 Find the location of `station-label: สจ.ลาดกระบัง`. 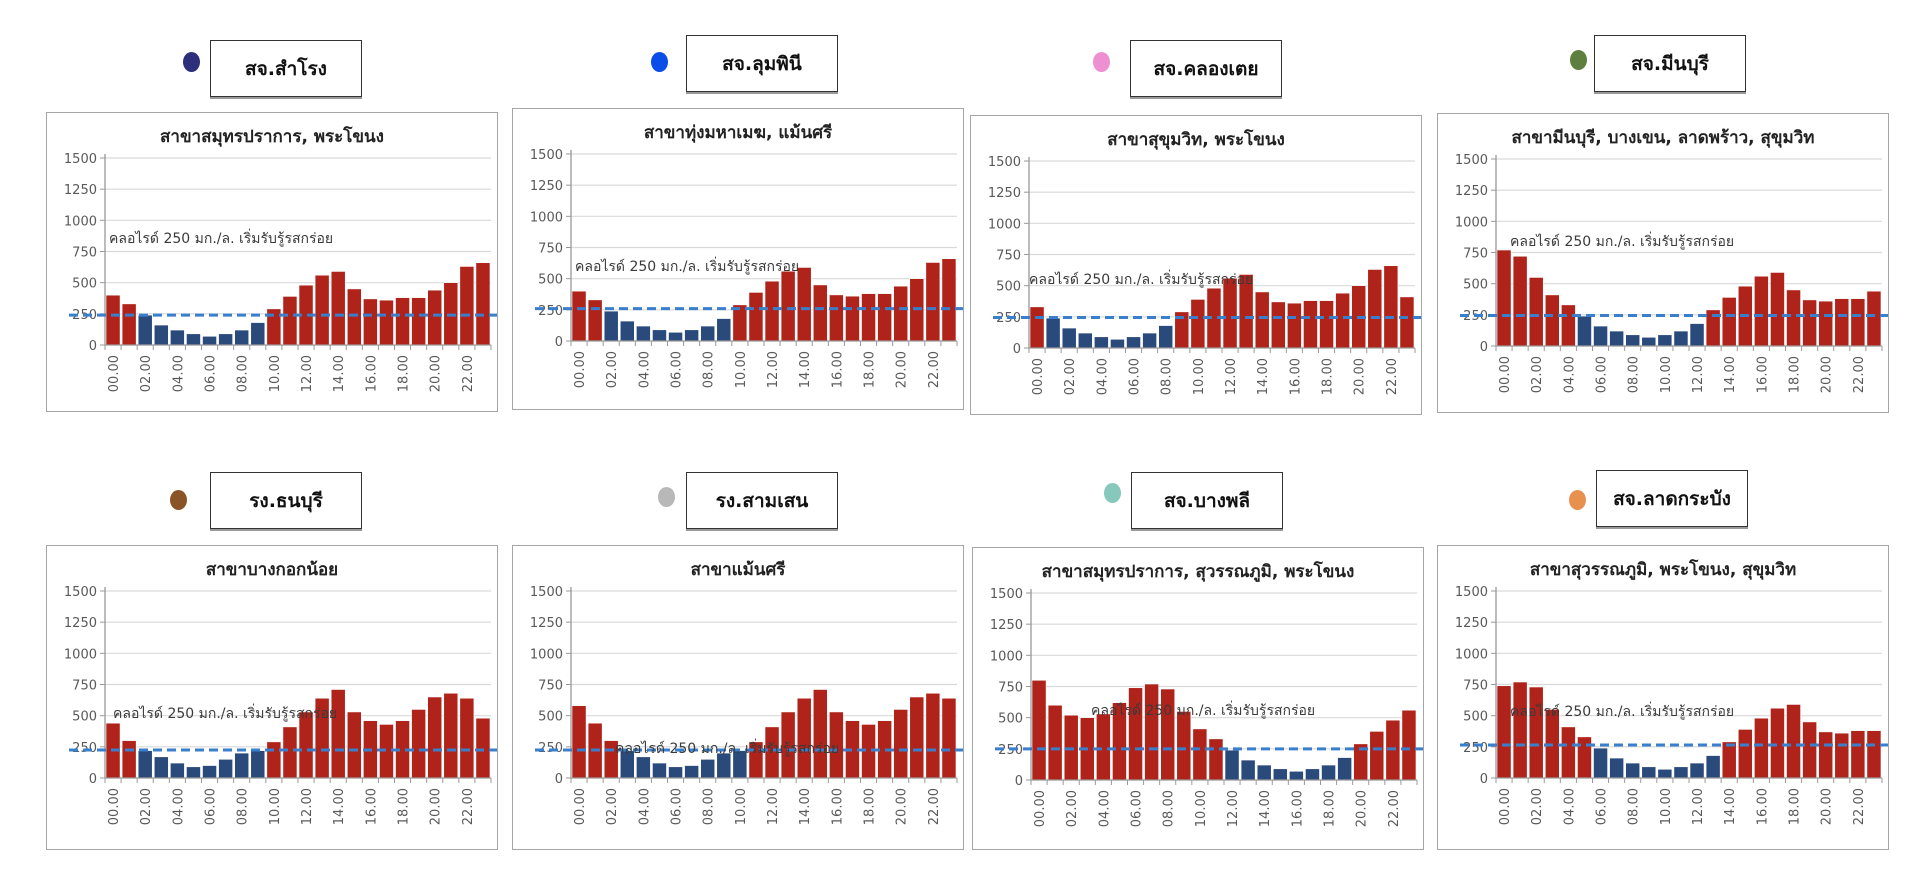

station-label: สจ.ลาดกระบัง is located at coordinates (1672, 498).